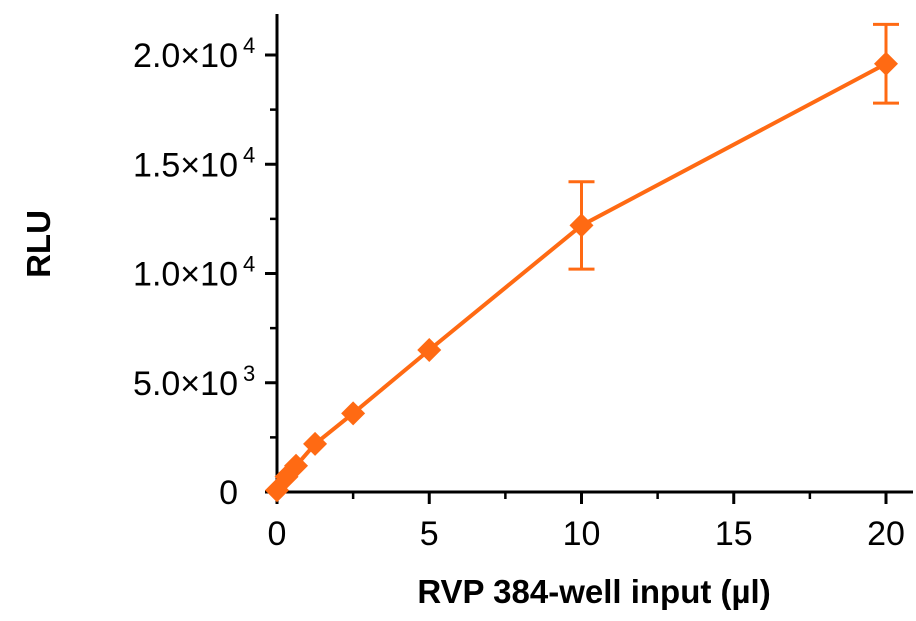  I want to click on x-tick-label: 20, so click(886, 534).